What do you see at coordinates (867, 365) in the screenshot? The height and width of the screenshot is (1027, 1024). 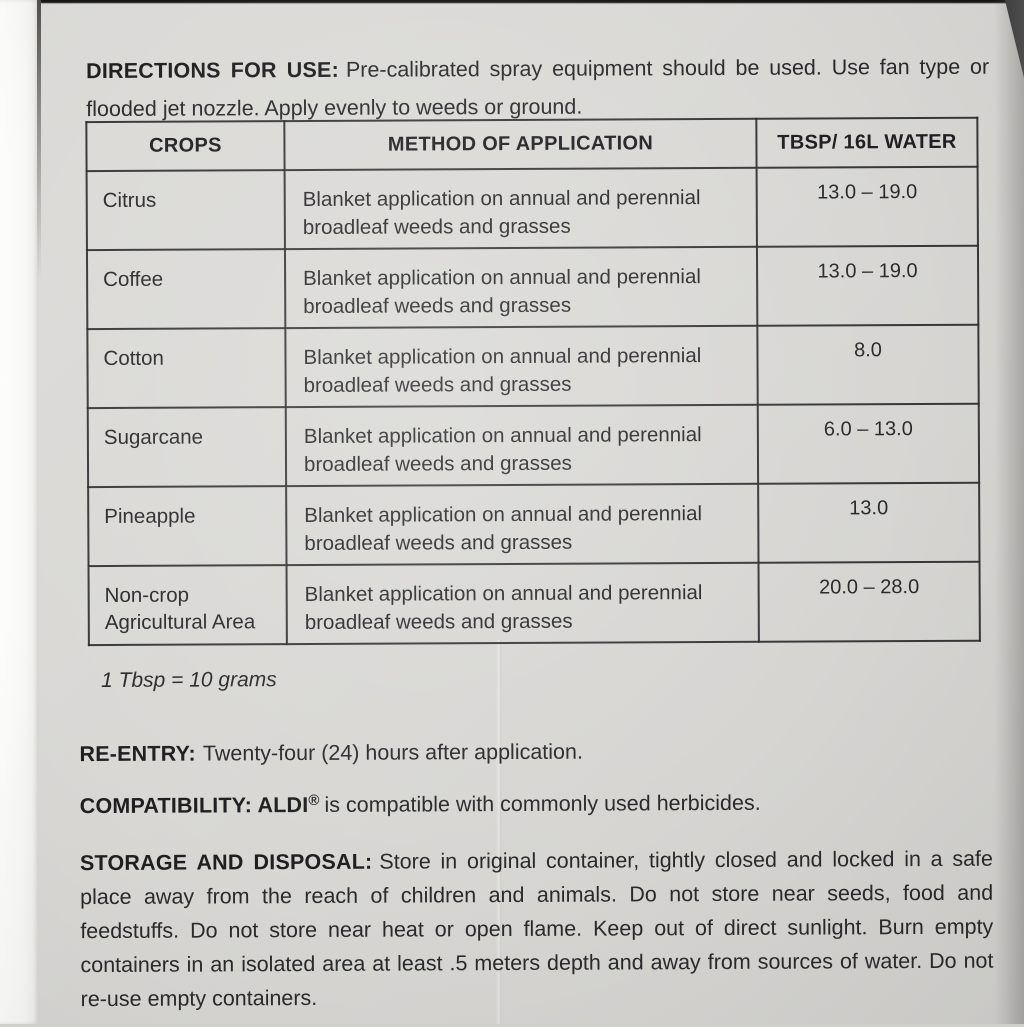 I see `rate-cell: 8.0` at bounding box center [867, 365].